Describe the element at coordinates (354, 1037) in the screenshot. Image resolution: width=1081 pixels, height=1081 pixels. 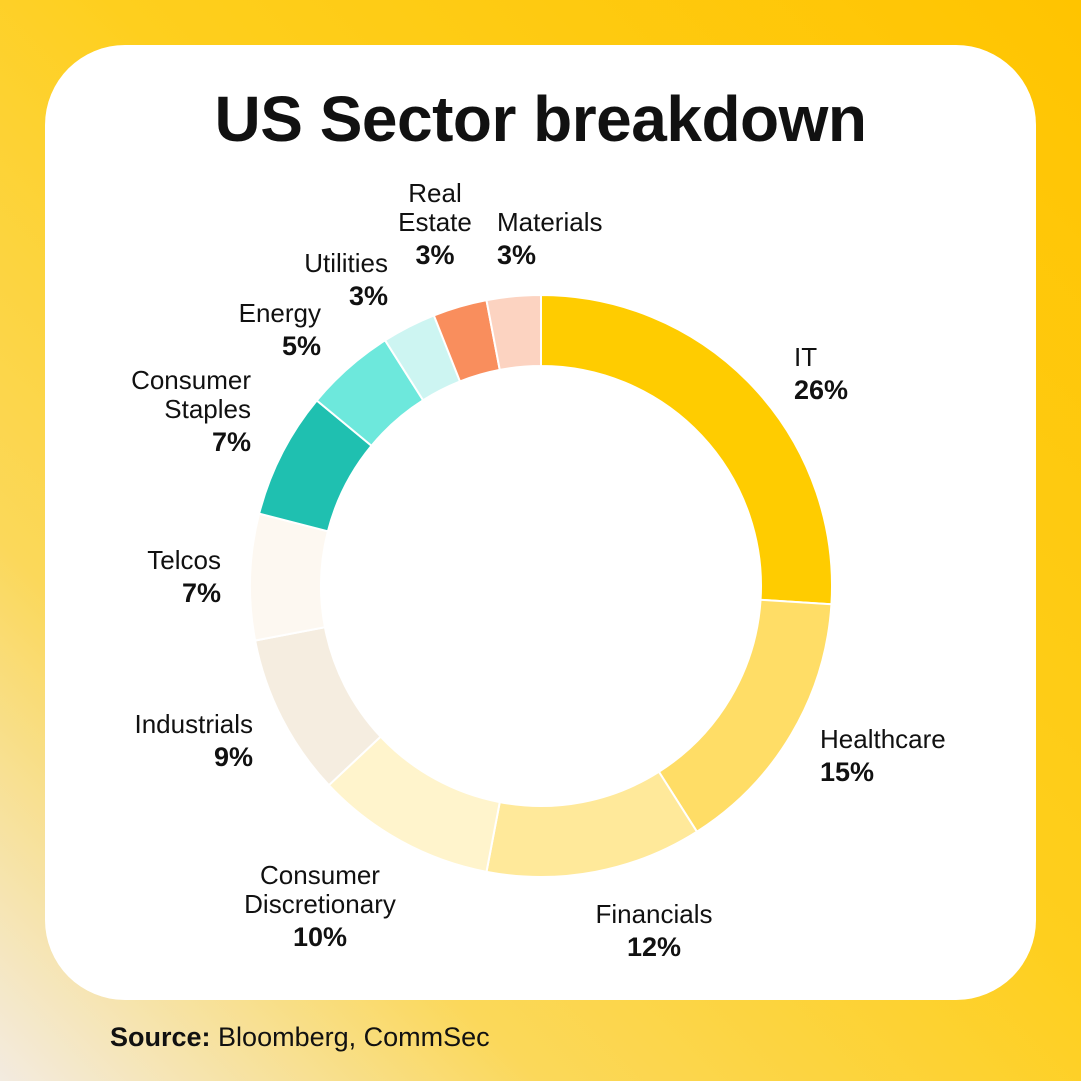
I see `source-text: Bloomberg, CommSec` at that location.